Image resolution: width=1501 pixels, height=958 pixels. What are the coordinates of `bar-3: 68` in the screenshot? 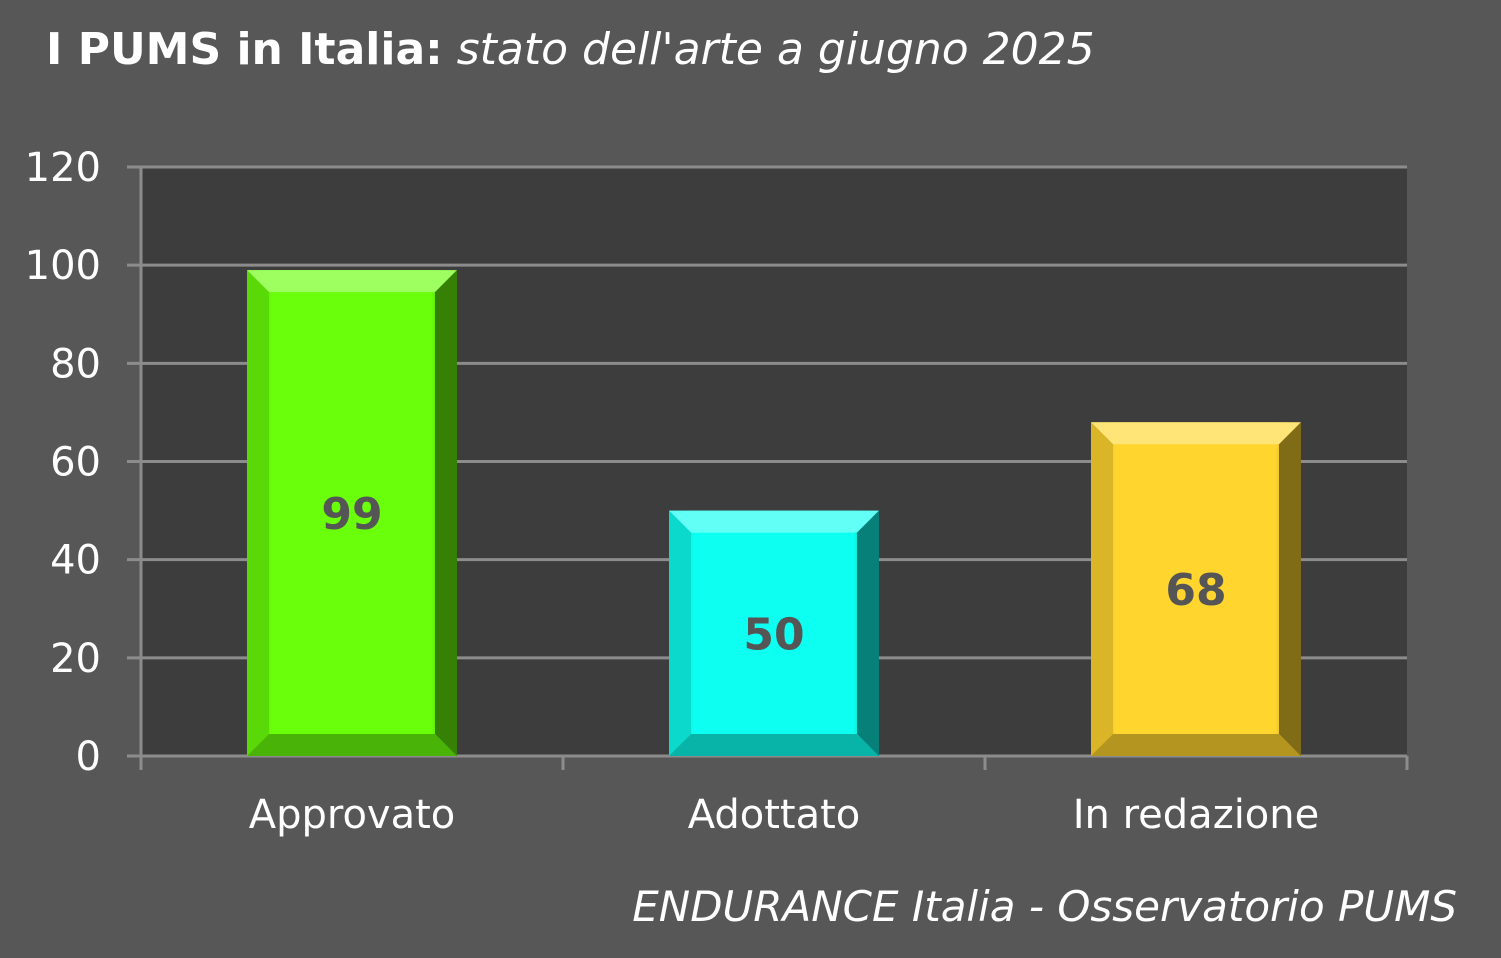 It's located at (1196, 589).